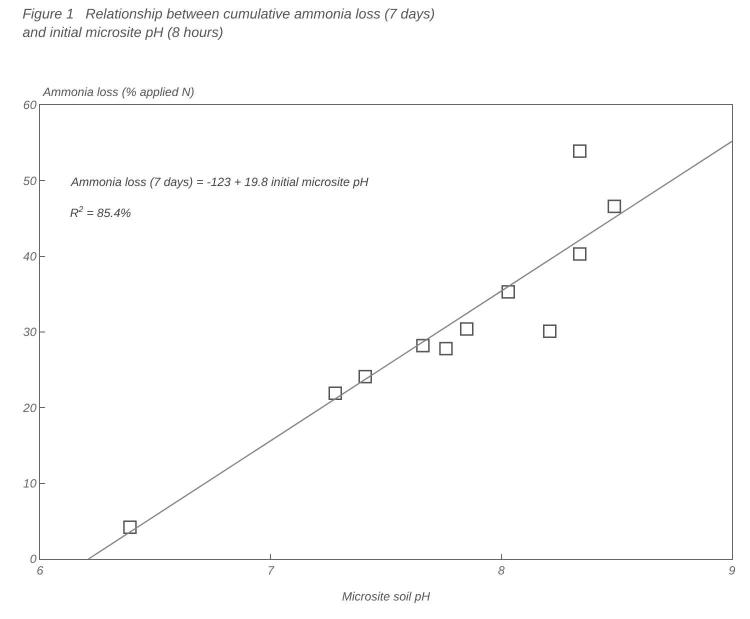 This screenshot has width=750, height=619. What do you see at coordinates (732, 571) in the screenshot?
I see `x-tick-label: 9` at bounding box center [732, 571].